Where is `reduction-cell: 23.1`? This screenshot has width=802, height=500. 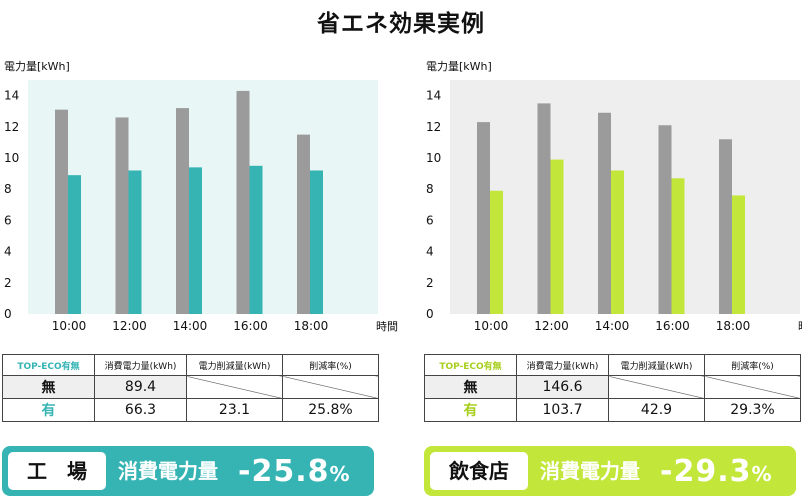
reduction-cell: 23.1 is located at coordinates (234, 410).